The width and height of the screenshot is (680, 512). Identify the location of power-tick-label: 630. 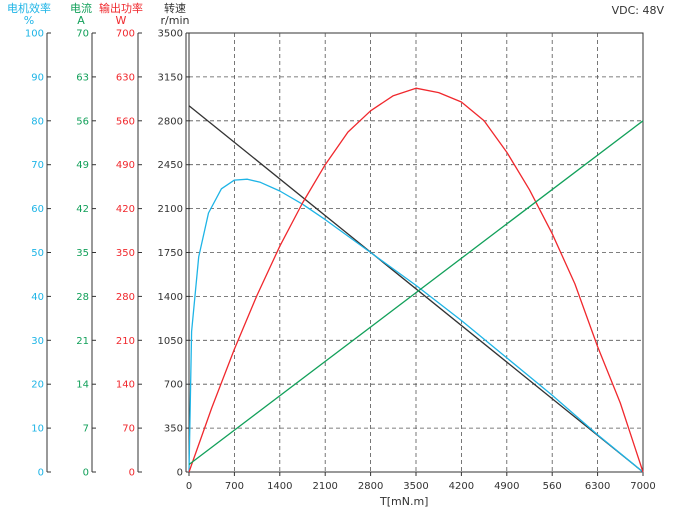
(125, 77).